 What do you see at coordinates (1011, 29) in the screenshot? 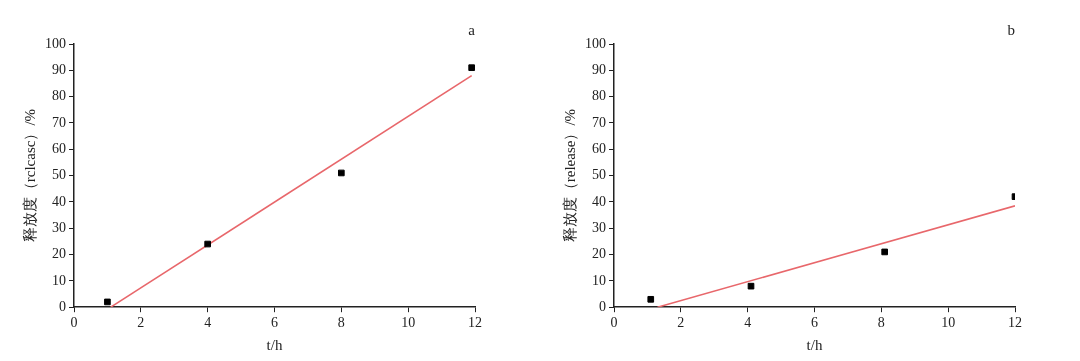
I see `chart-title: b` at bounding box center [1011, 29].